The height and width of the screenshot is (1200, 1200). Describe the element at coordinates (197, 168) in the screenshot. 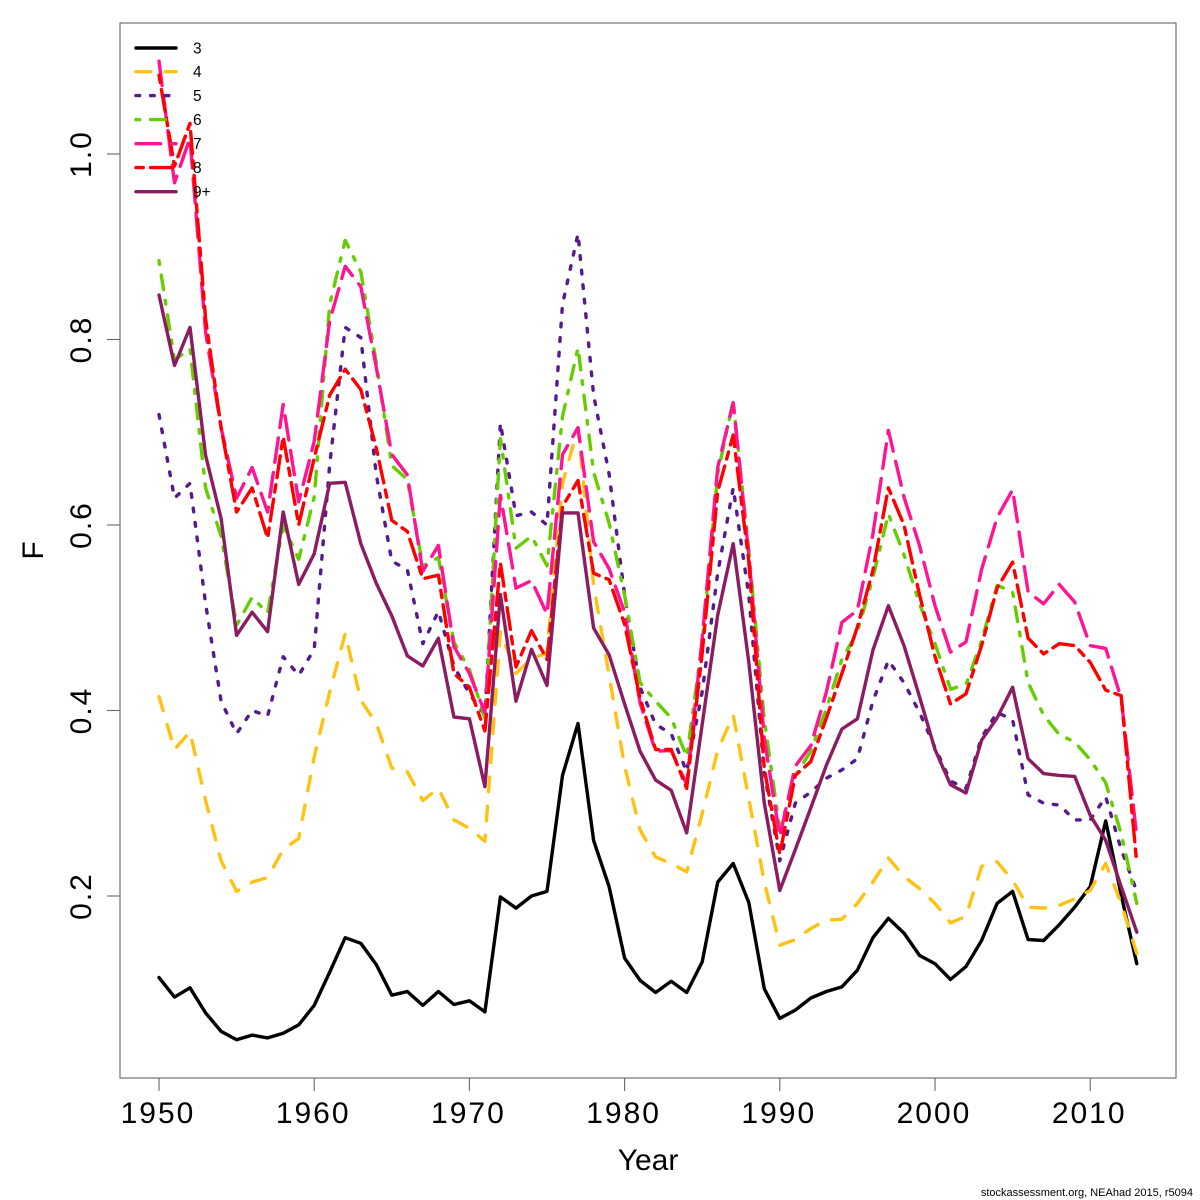

I see `svg-text: 8` at that location.